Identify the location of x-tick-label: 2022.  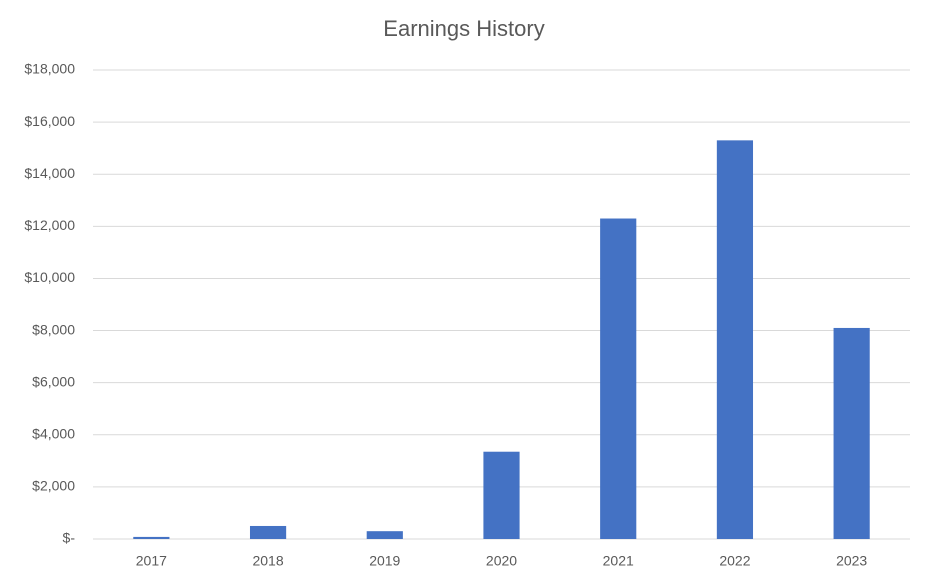
(734, 561).